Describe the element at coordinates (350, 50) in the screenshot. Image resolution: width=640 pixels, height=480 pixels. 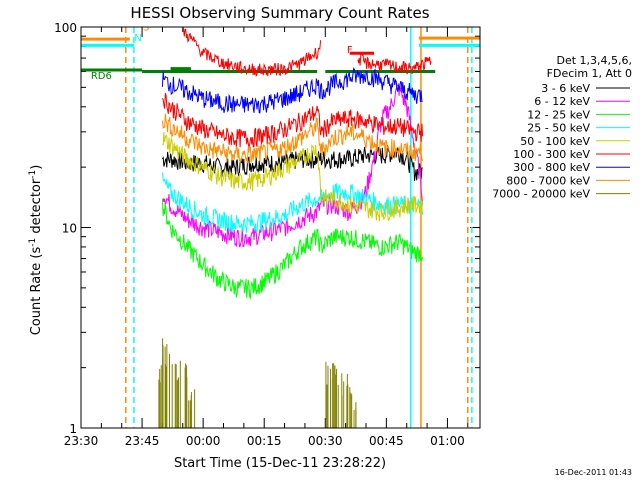
I see `annotation-3: F` at that location.